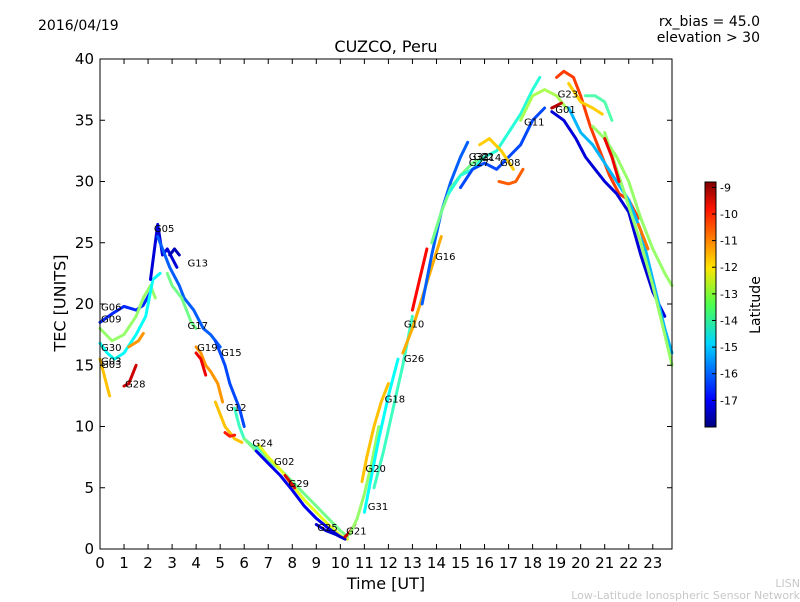 This screenshot has height=602, width=800. What do you see at coordinates (375, 433) in the screenshot?
I see `series-g20` at bounding box center [375, 433].